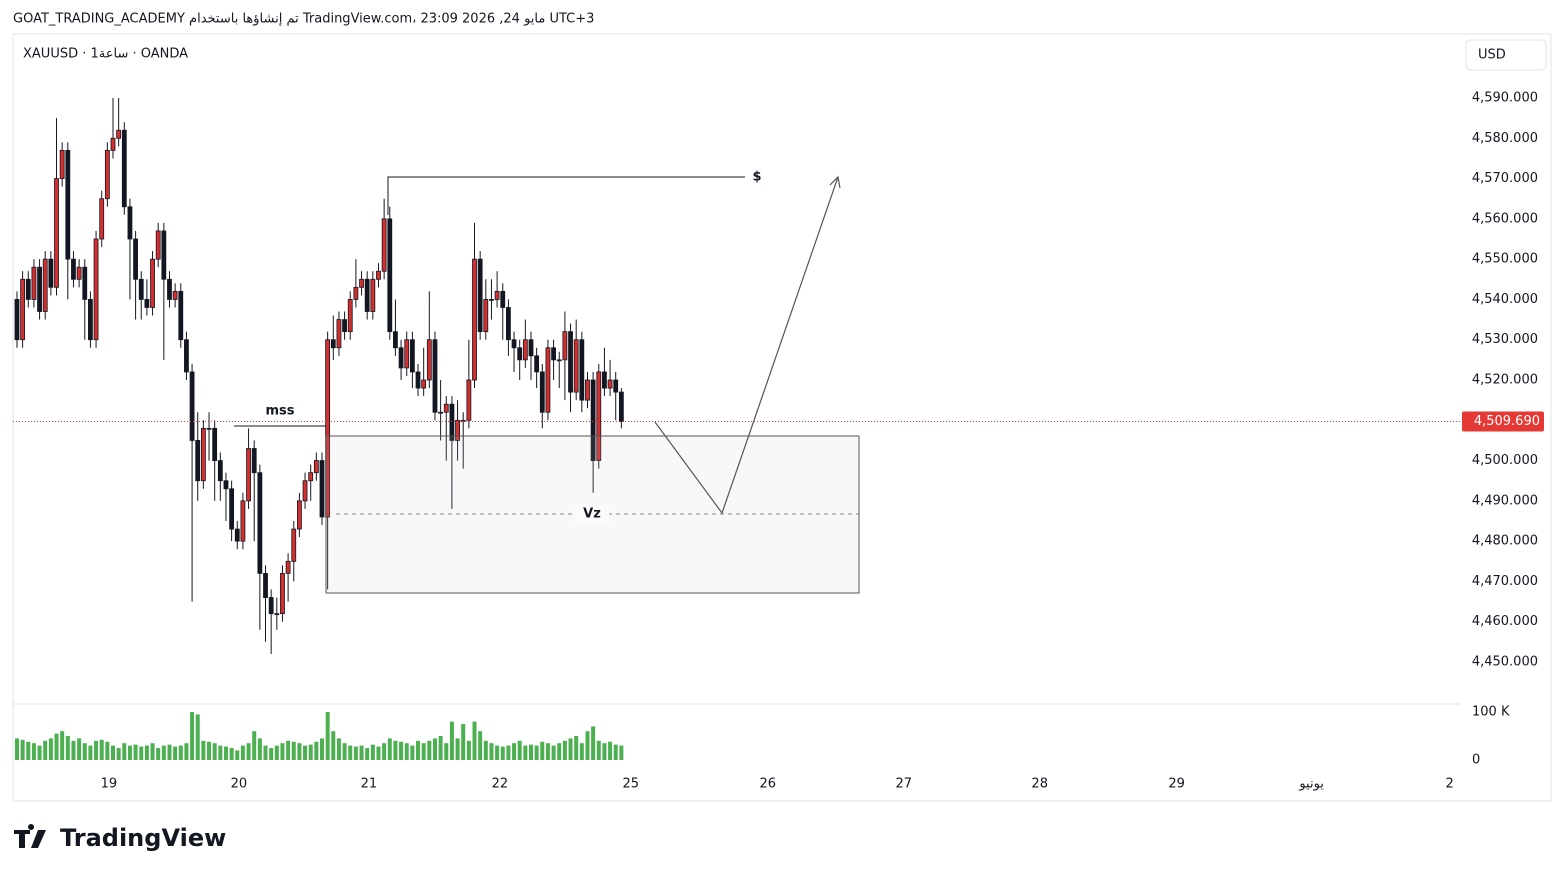 The image size is (1564, 880). What do you see at coordinates (1505, 460) in the screenshot?
I see `y-tick-label: 4,500.000` at bounding box center [1505, 460].